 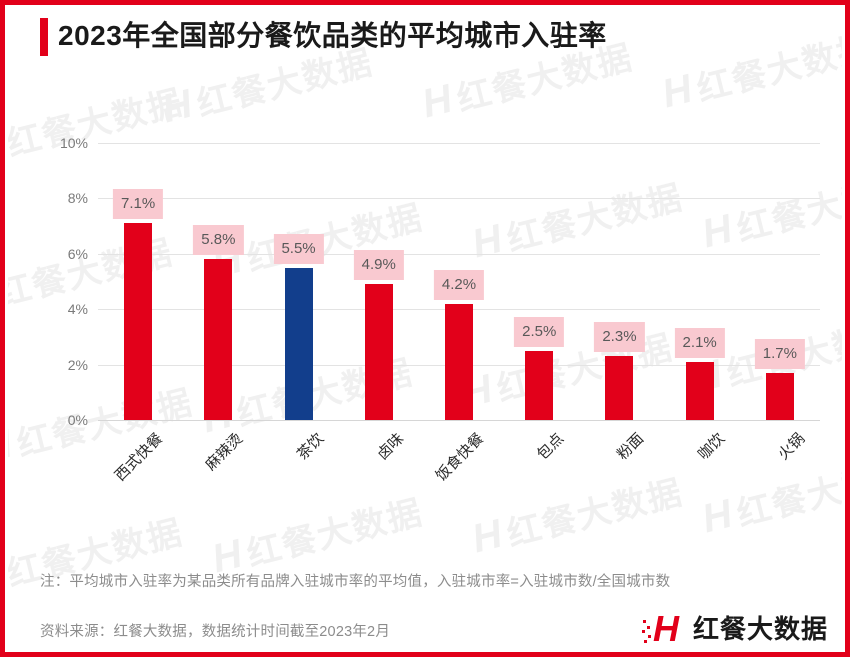 I want to click on frame-top, so click(x=425, y=2).